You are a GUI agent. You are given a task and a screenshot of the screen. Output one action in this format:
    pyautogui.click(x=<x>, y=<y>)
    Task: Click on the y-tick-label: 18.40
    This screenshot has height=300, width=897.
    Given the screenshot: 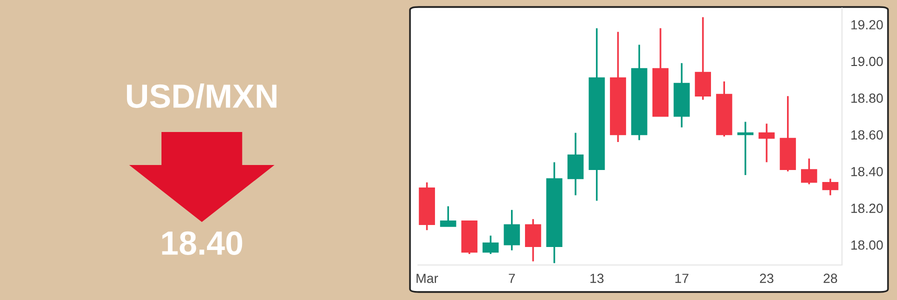 What is the action you would take?
    pyautogui.click(x=867, y=171)
    